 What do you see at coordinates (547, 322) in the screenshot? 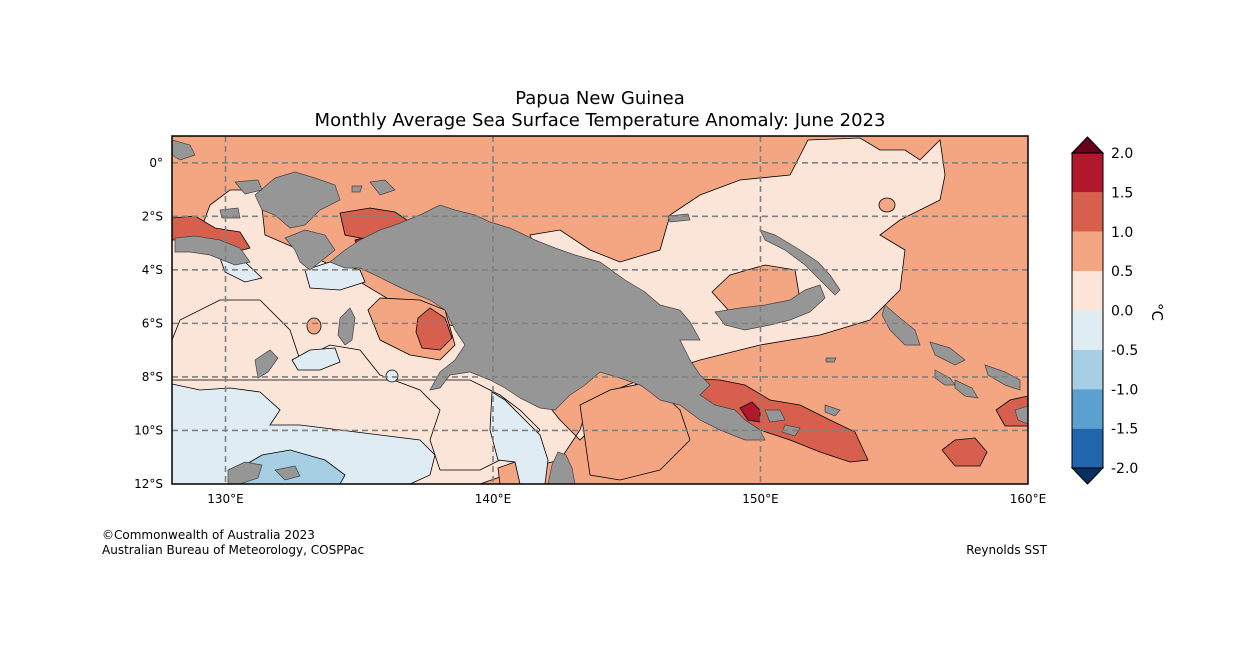
I see `new-guinea-island` at bounding box center [547, 322].